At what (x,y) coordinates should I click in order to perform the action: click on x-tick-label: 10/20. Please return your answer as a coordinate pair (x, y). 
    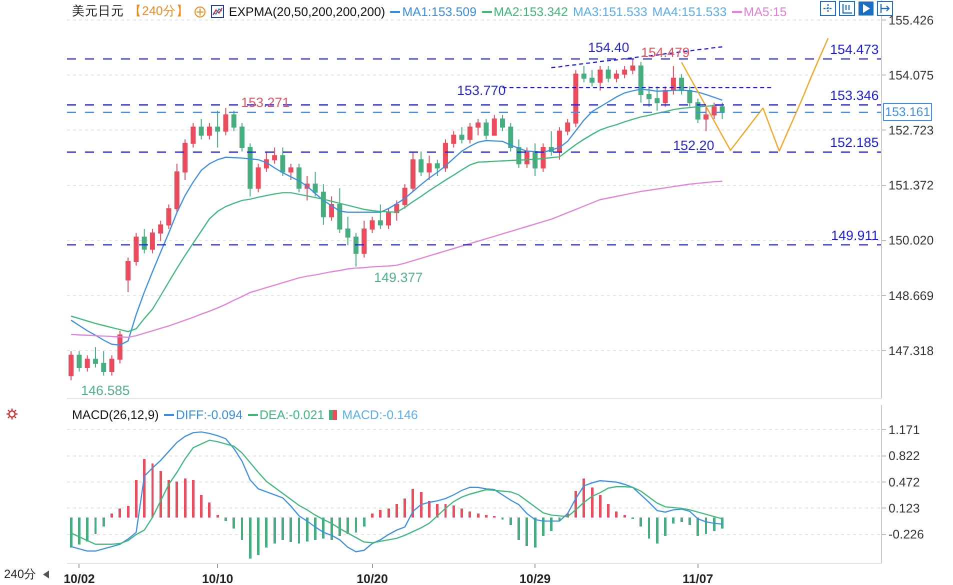
    Looking at the image, I should click on (372, 578).